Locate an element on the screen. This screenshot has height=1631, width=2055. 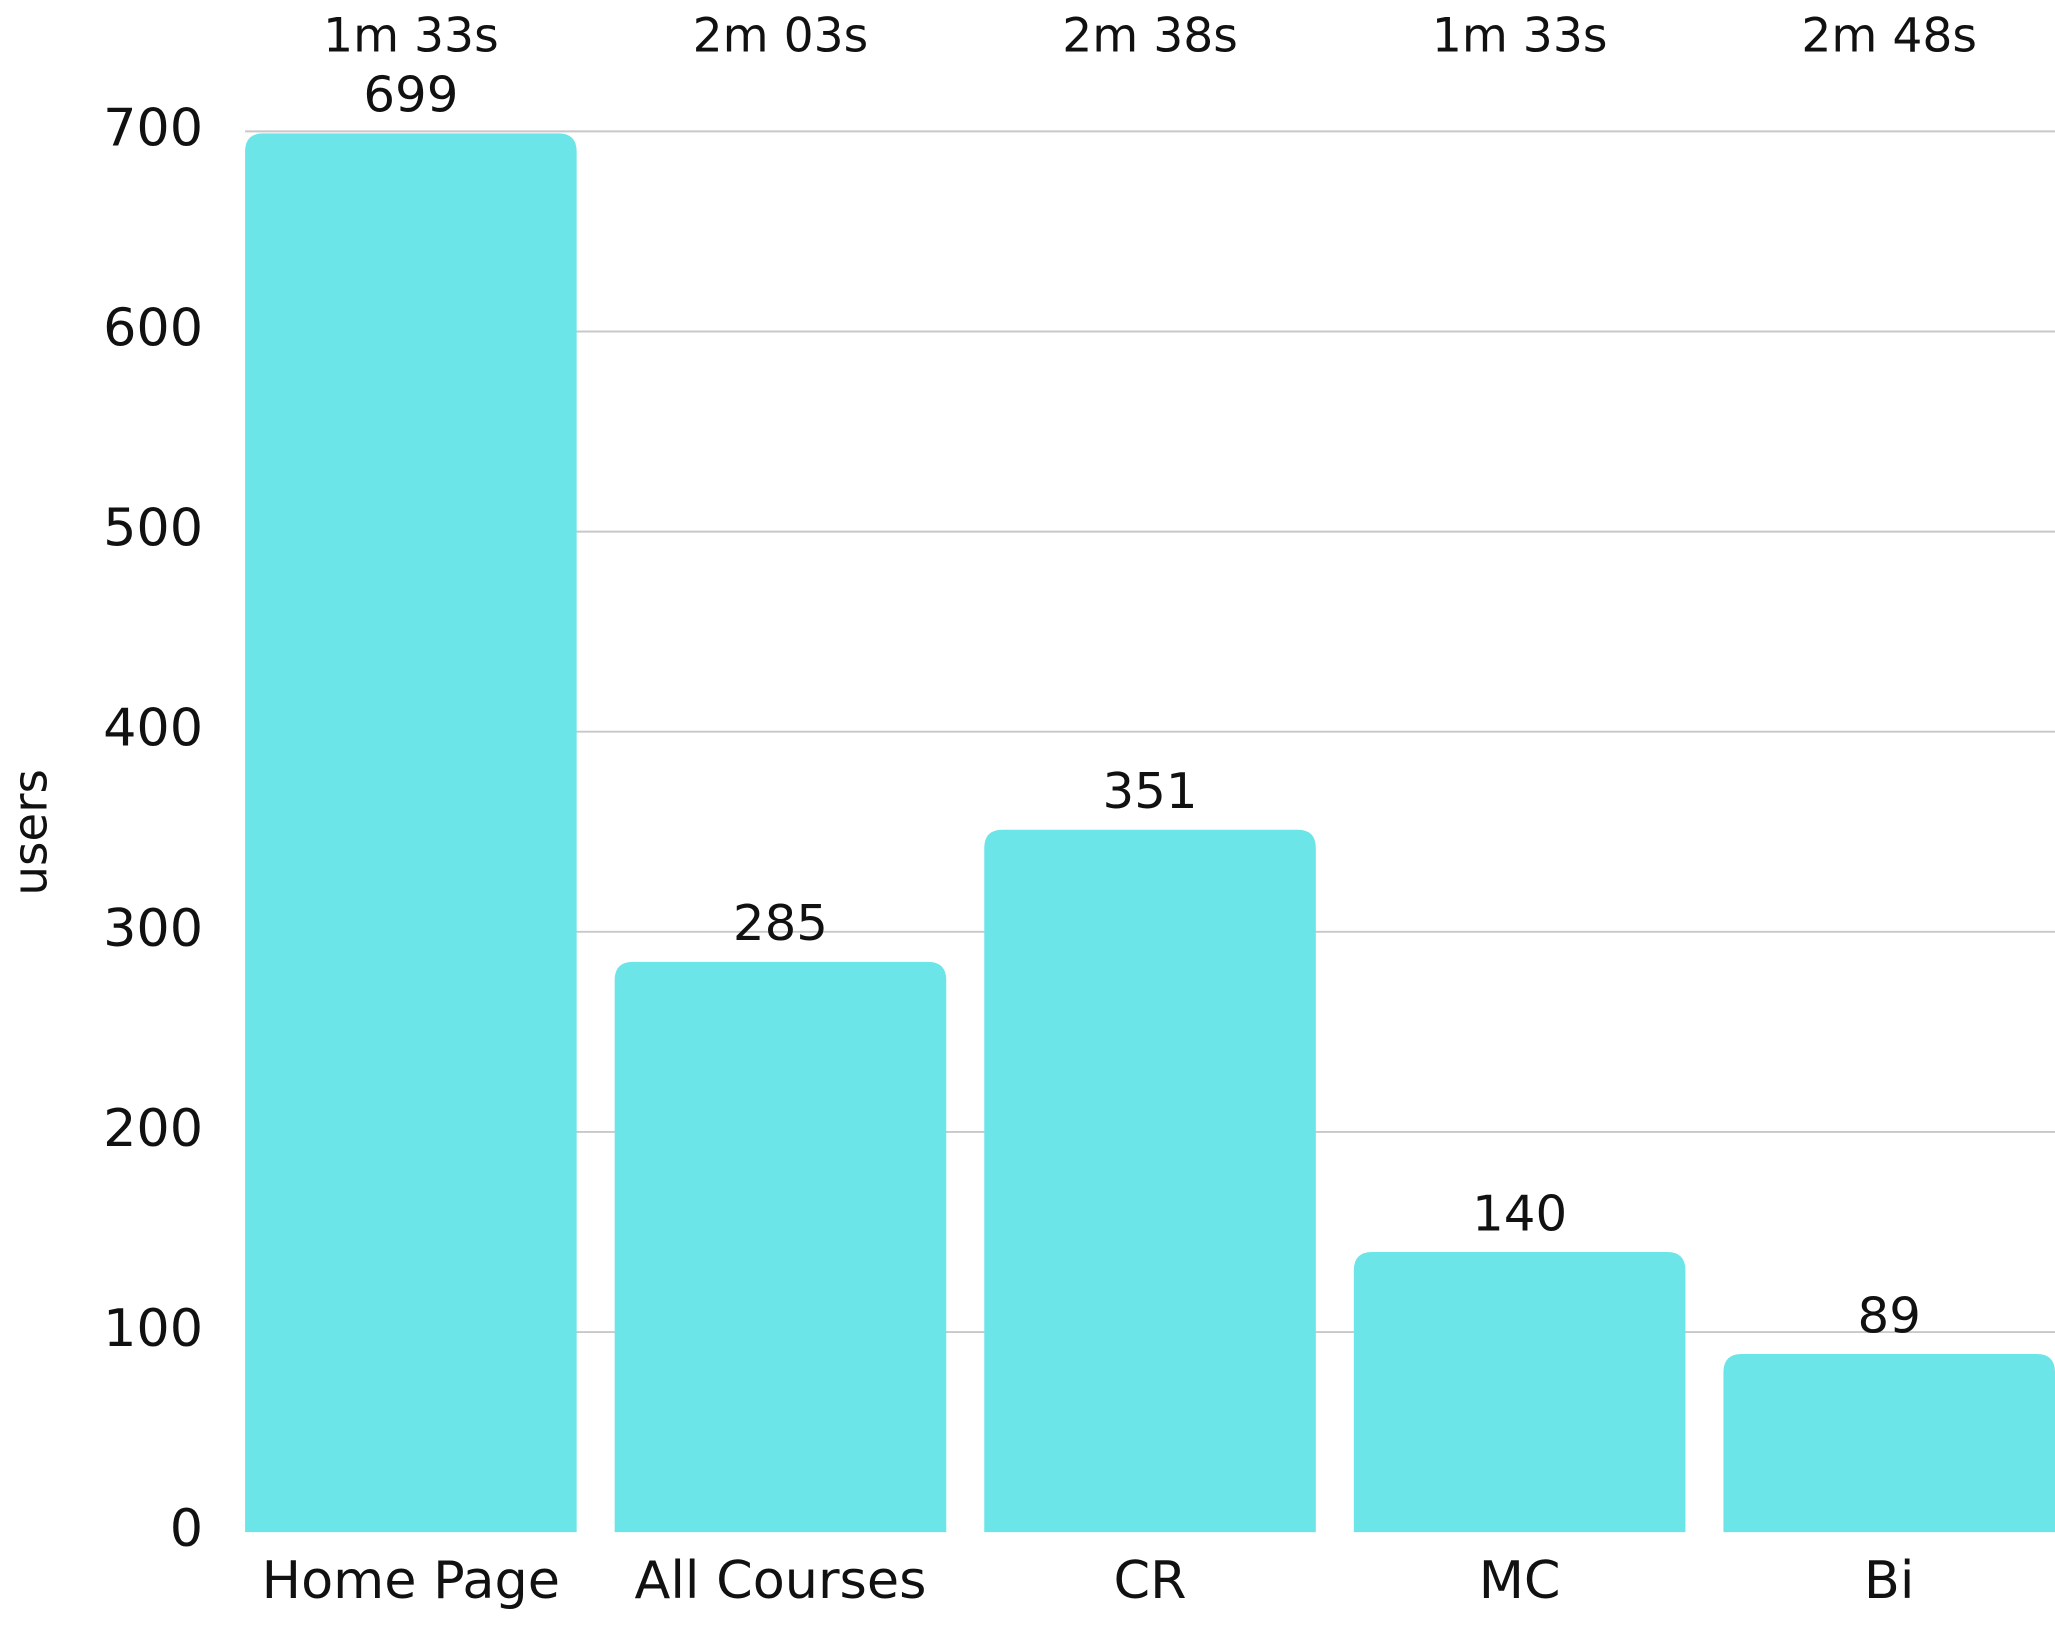
x-tick-label: CR is located at coordinates (1150, 1581).